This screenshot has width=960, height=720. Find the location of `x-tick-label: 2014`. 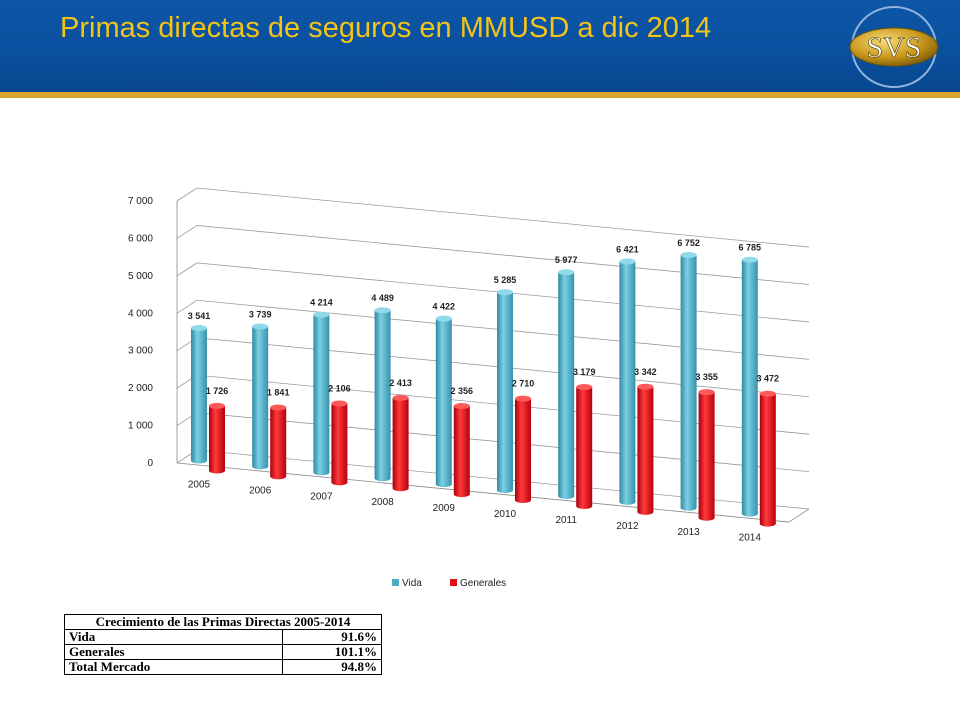

x-tick-label: 2014 is located at coordinates (750, 538).